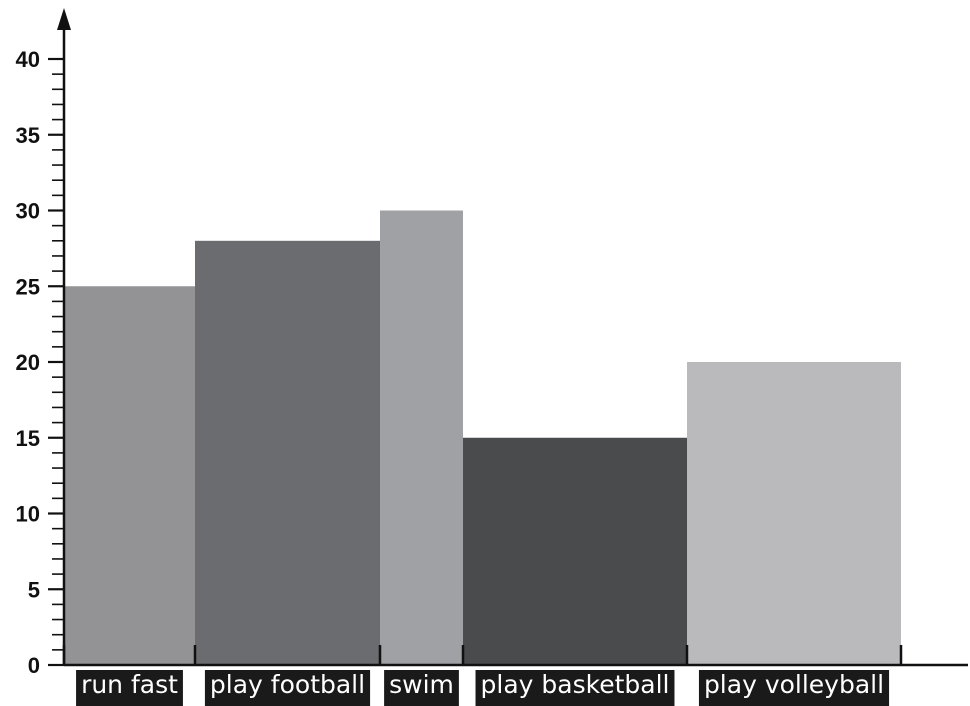  What do you see at coordinates (28, 135) in the screenshot?
I see `y-tick-label: 35` at bounding box center [28, 135].